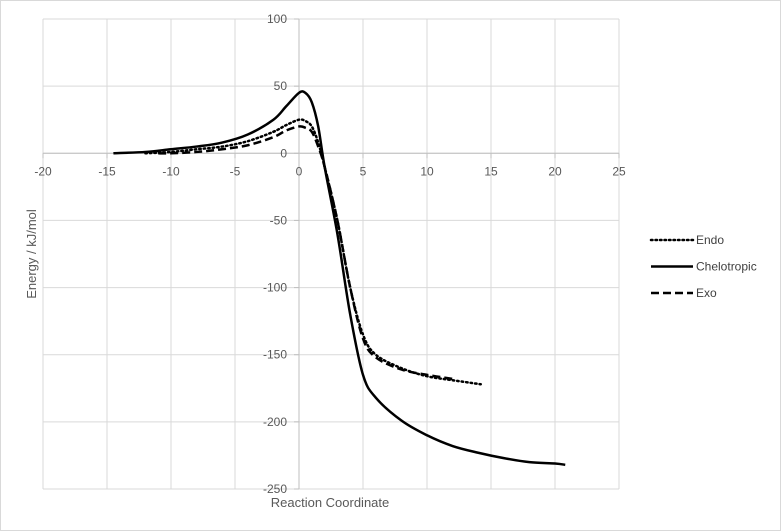 The image size is (781, 531). I want to click on legend: Endo Chelotropic Exo, so click(703, 266).